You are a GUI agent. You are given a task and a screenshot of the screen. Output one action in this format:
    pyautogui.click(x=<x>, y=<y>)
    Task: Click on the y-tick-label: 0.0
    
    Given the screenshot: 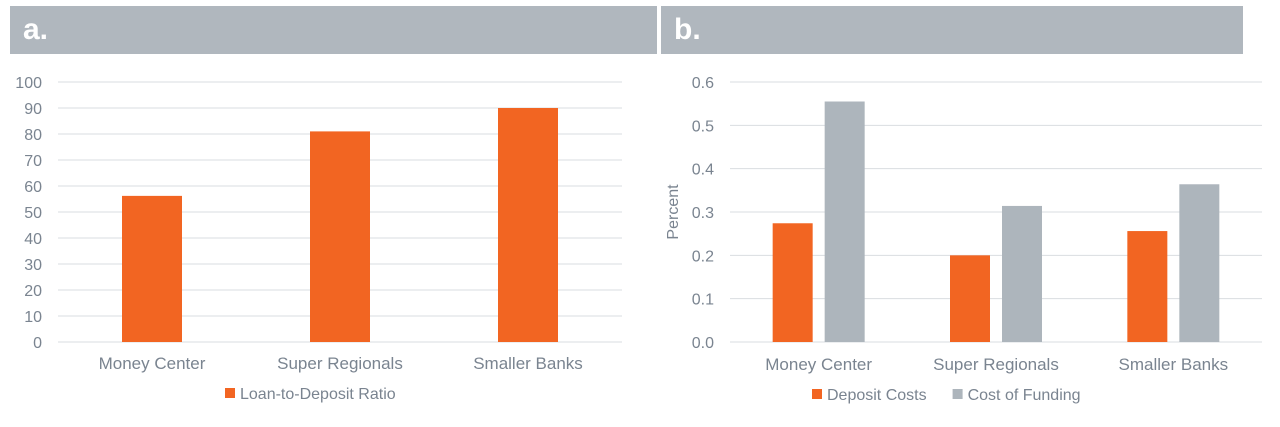 What is the action you would take?
    pyautogui.click(x=703, y=343)
    